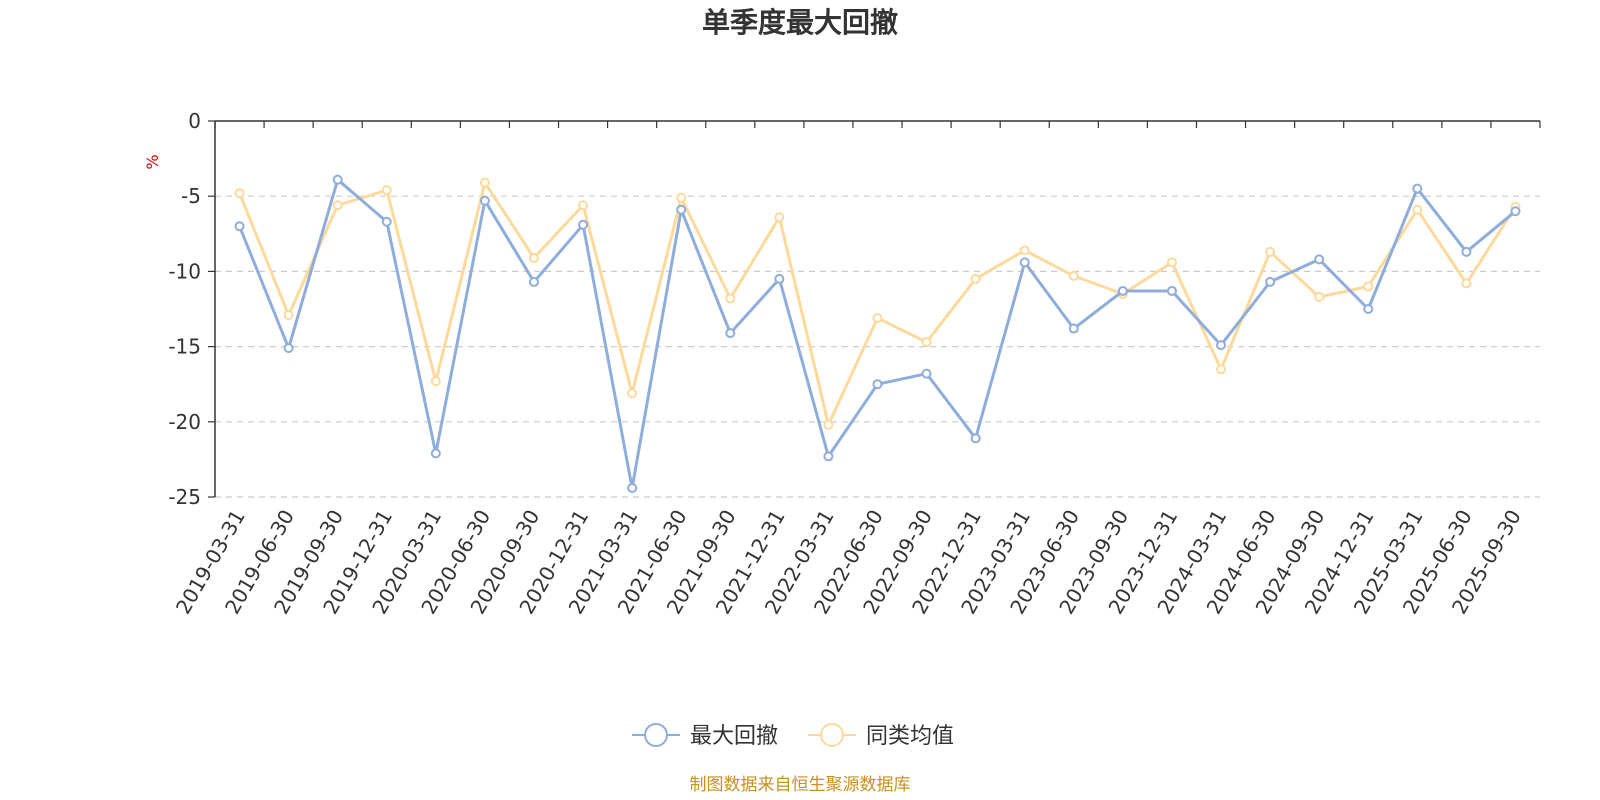  Describe the element at coordinates (191, 196) in the screenshot. I see `y-tick-label: -5` at that location.